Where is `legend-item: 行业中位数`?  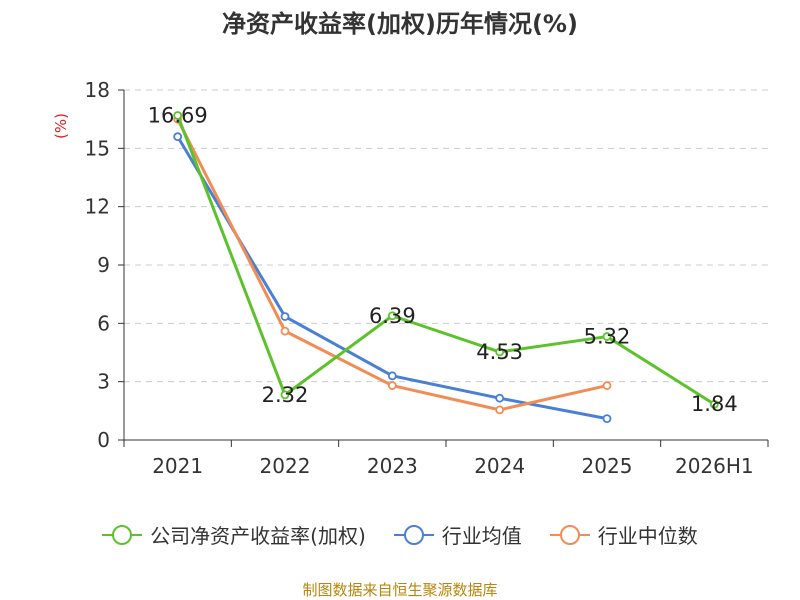
legend-item: 行业中位数 is located at coordinates (623, 534).